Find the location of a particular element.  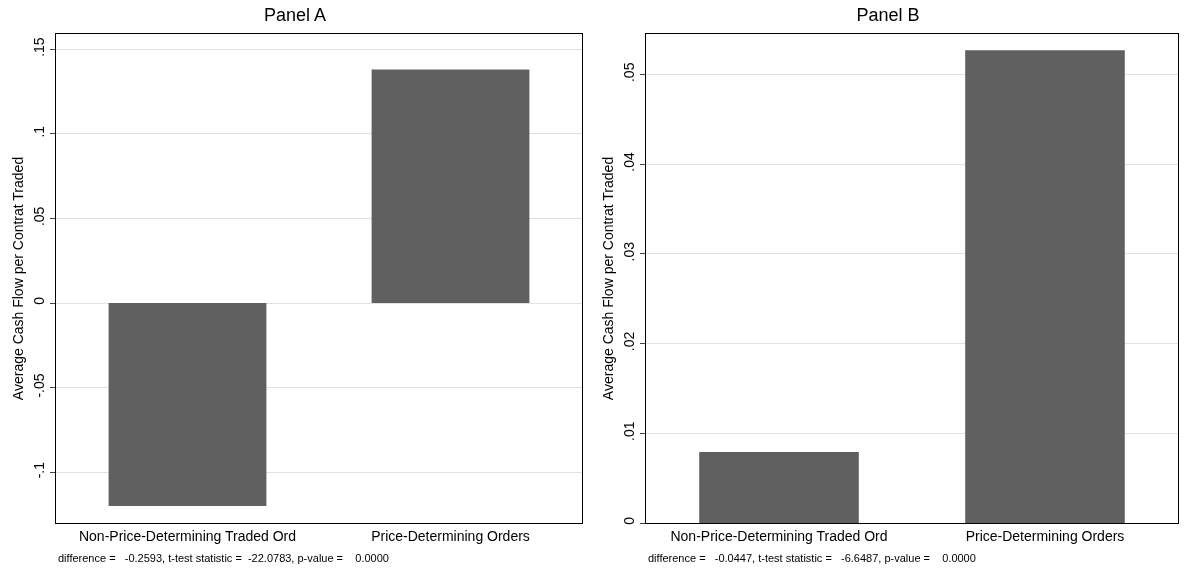

y-tick-label: .03 is located at coordinates (629, 251).